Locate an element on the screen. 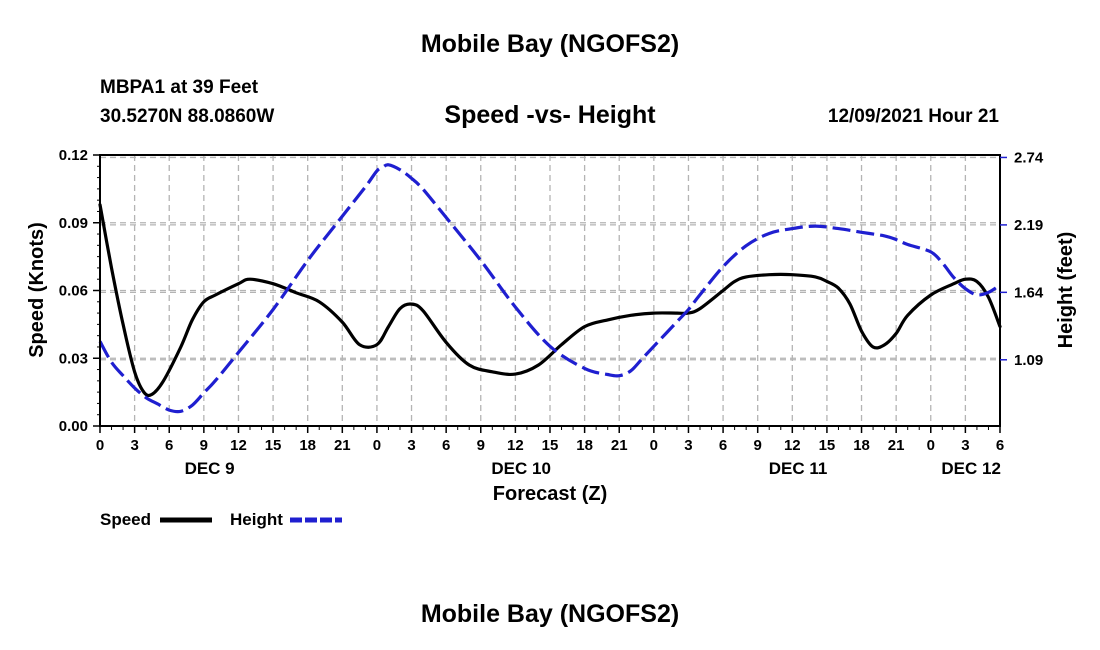 The width and height of the screenshot is (1100, 650). date-label: DEC 9 is located at coordinates (210, 468).